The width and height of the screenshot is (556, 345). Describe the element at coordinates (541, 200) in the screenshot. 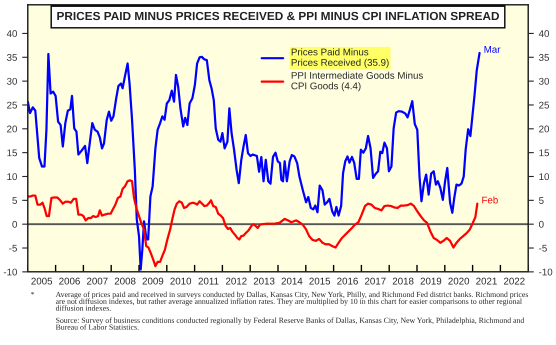

I see `y2-tick-label: 5` at that location.